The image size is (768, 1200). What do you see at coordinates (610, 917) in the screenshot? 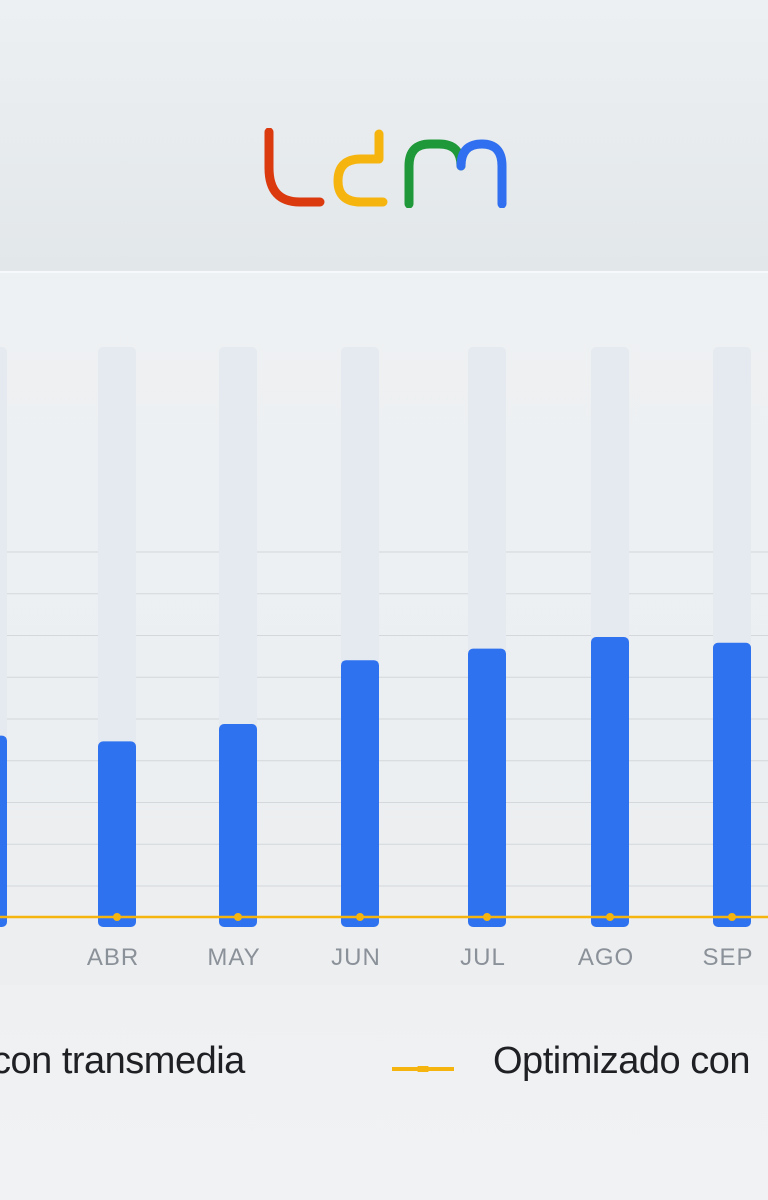
I see `line-point-ago` at bounding box center [610, 917].